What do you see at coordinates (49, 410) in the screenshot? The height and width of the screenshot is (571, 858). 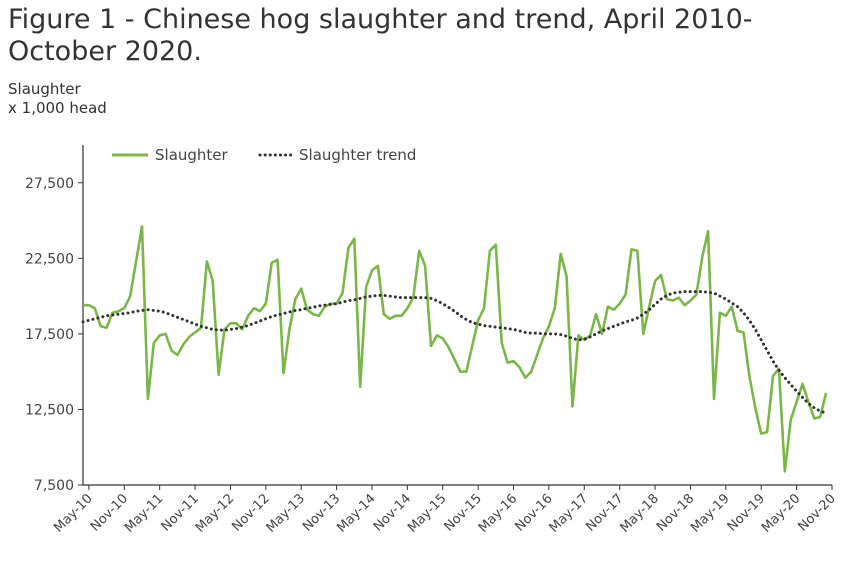 I see `y-tick-label: 12,500` at bounding box center [49, 410].